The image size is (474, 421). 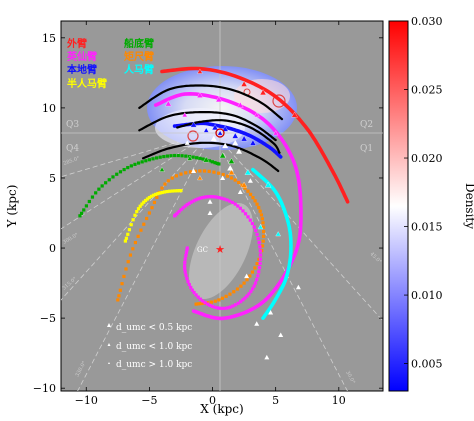 What do you see at coordinates (137, 216) in the screenshot?
I see `longitude-ray` at bounding box center [137, 216].